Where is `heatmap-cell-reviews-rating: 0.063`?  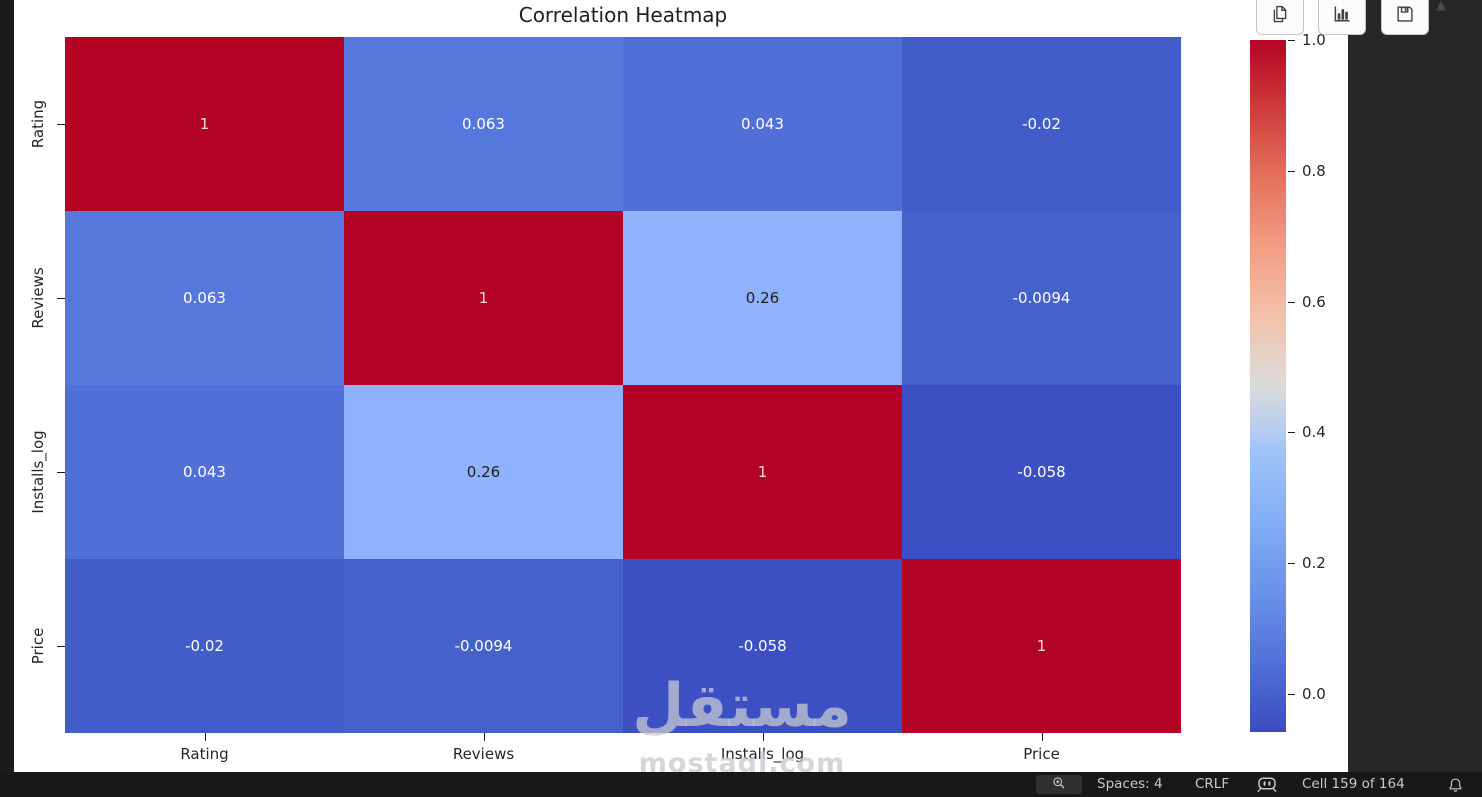 heatmap-cell-reviews-rating: 0.063 is located at coordinates (204, 298).